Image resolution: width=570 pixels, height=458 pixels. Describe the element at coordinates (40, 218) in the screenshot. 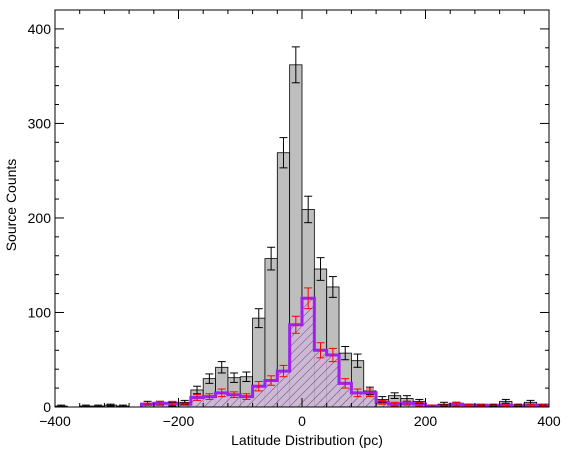

I see `y-tick-label: 200` at that location.